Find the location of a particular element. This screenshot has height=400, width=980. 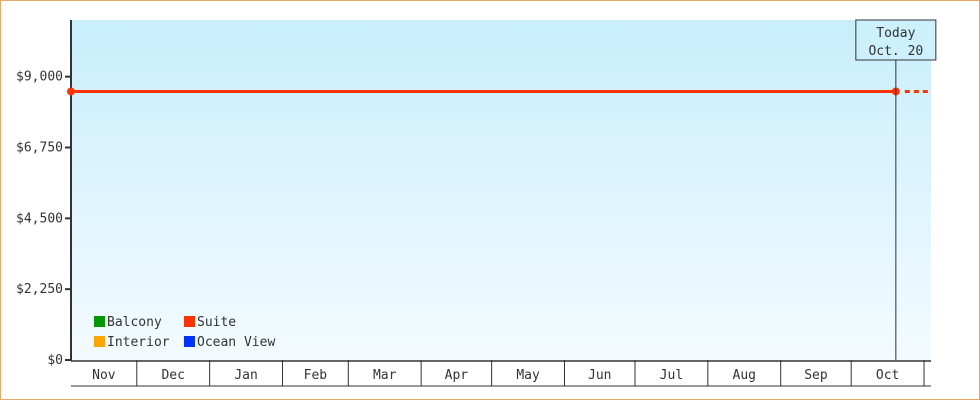

x-tick-label: Aug is located at coordinates (744, 375).